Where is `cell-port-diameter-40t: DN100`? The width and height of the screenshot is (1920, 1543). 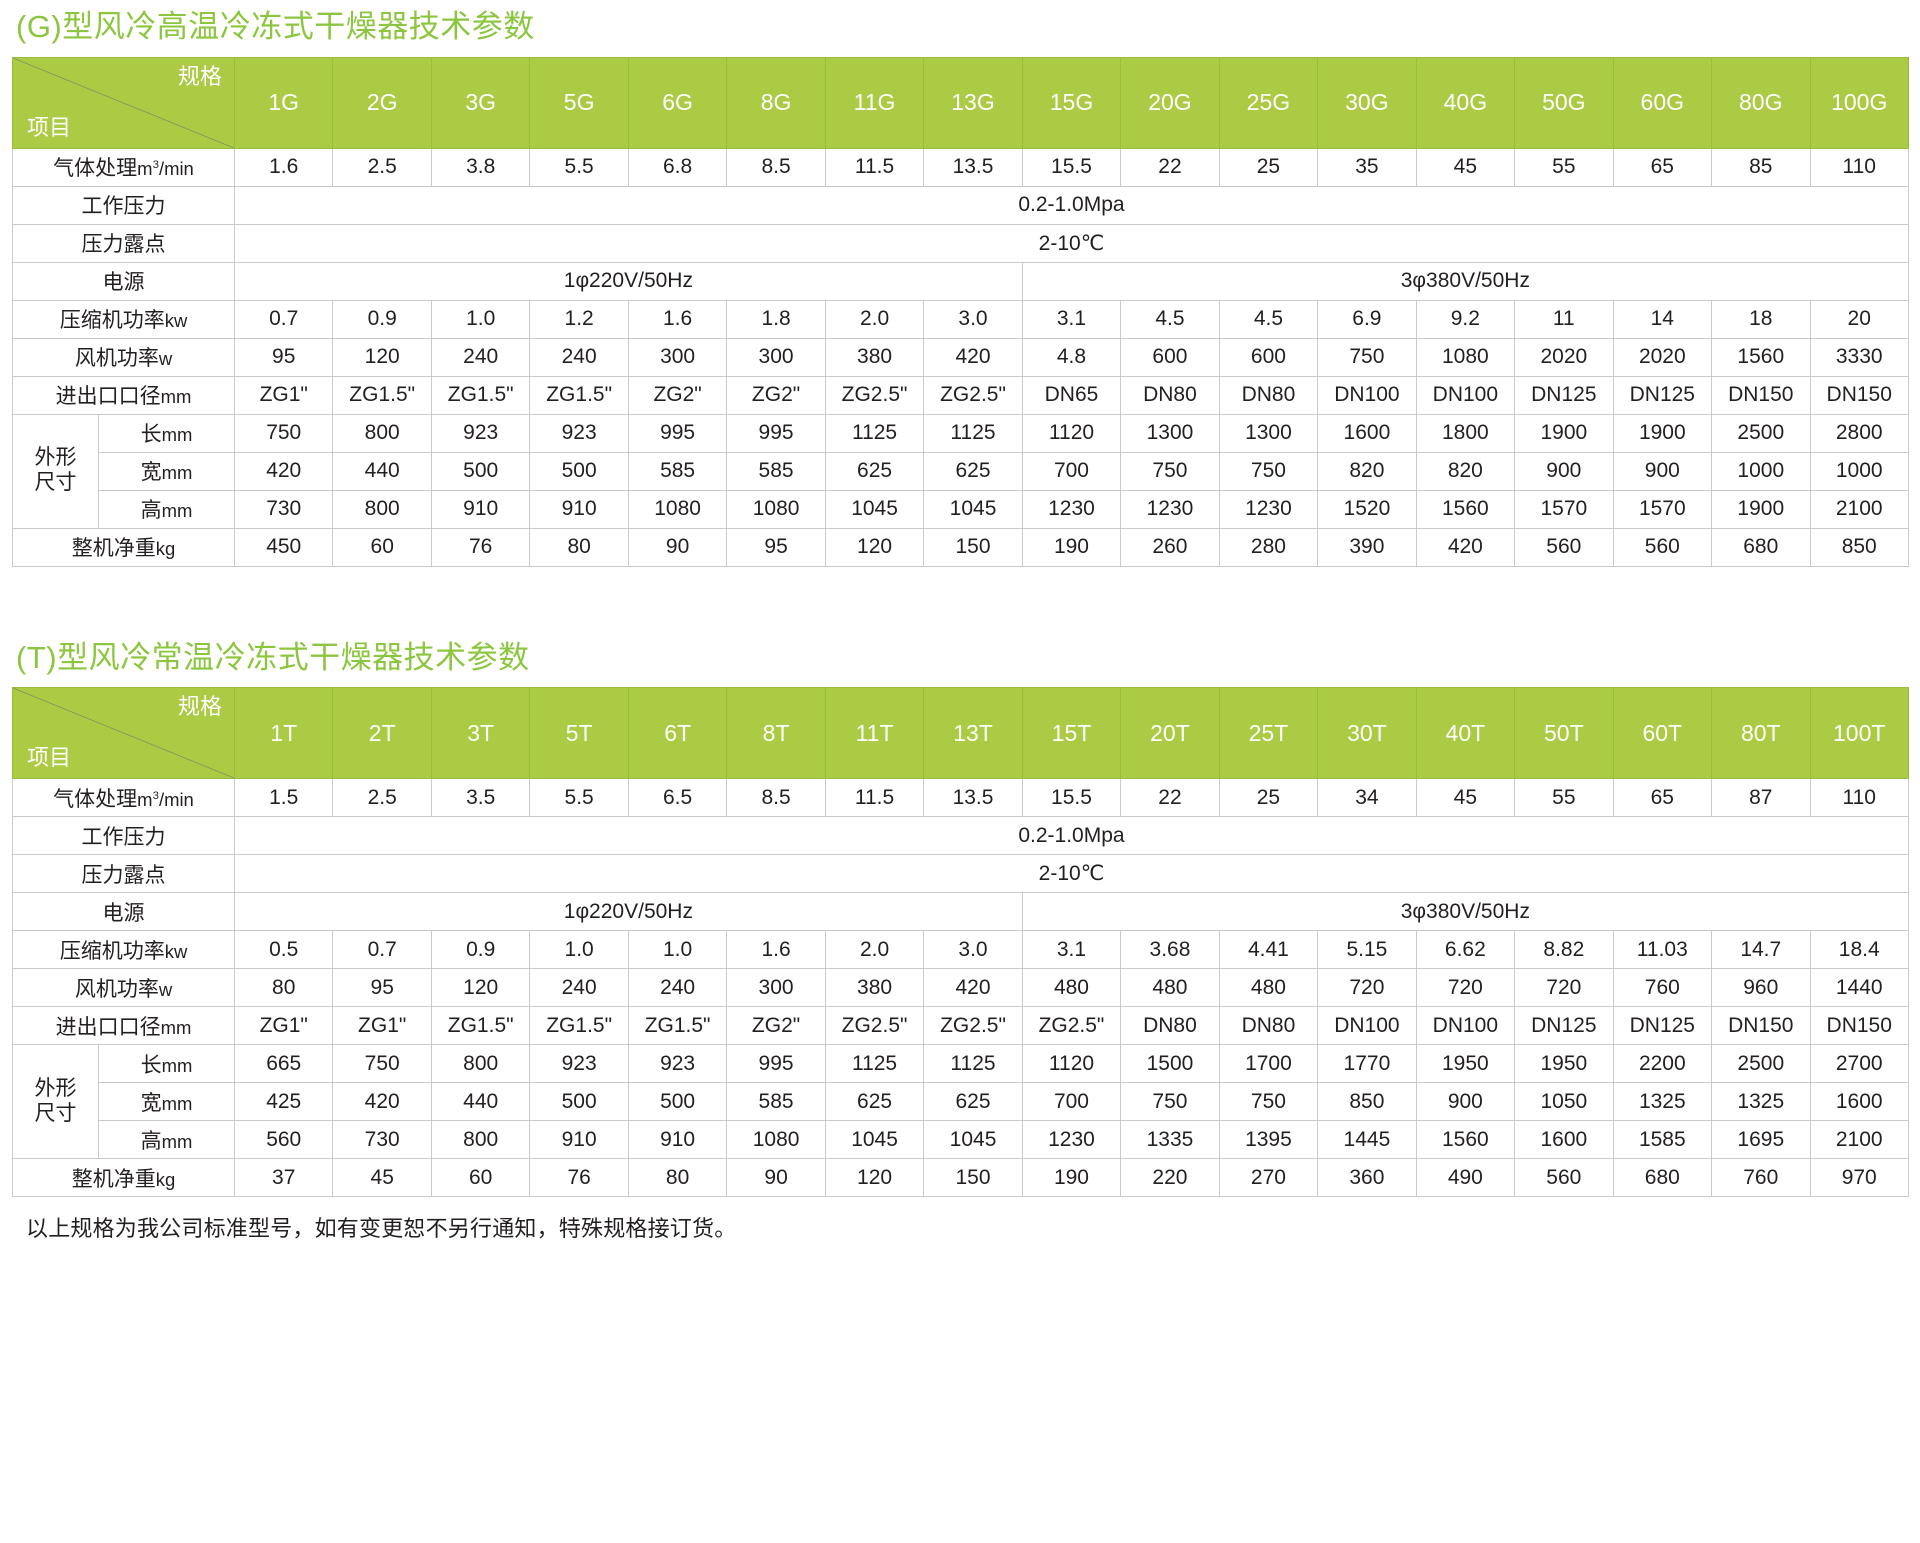 cell-port-diameter-40t: DN100 is located at coordinates (1465, 1026).